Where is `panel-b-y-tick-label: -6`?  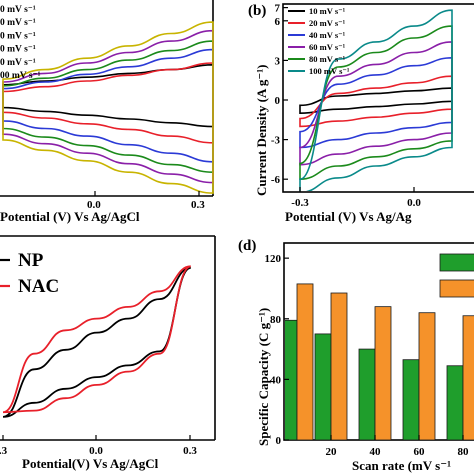
panel-b-y-tick-label: -6 is located at coordinates (276, 180).